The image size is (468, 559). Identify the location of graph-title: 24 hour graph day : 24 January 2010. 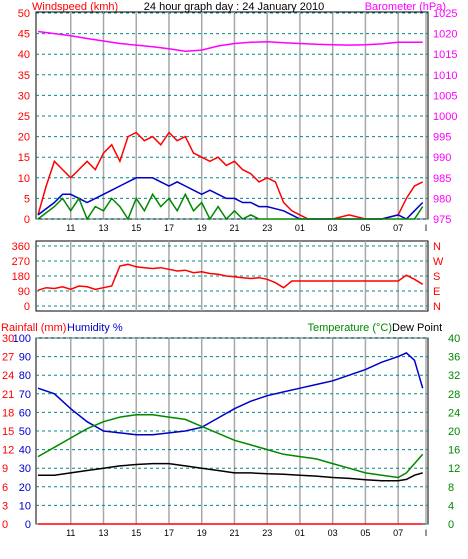
(234, 7).